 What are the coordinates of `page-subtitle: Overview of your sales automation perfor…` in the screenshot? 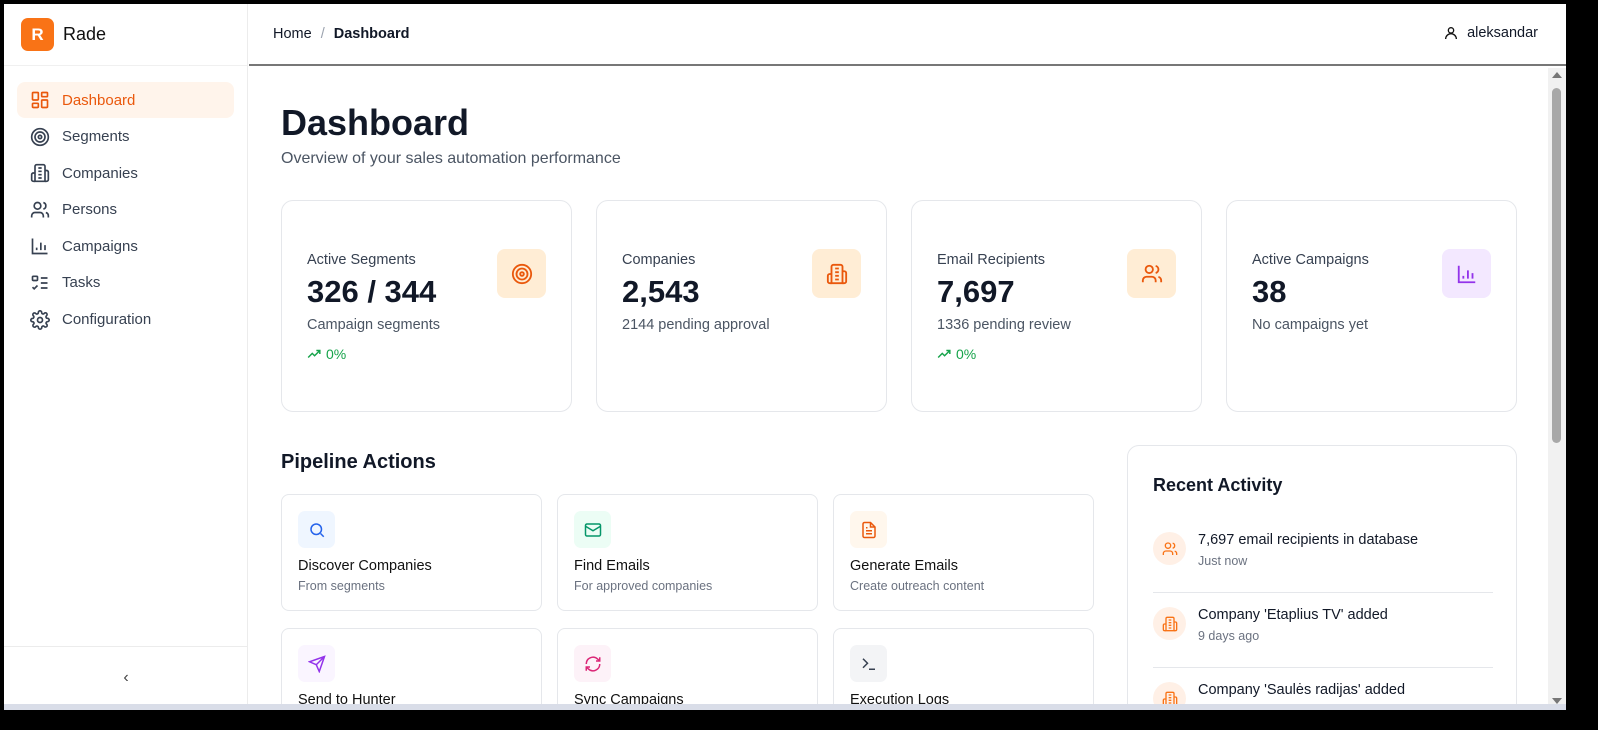 It's located at (451, 158).